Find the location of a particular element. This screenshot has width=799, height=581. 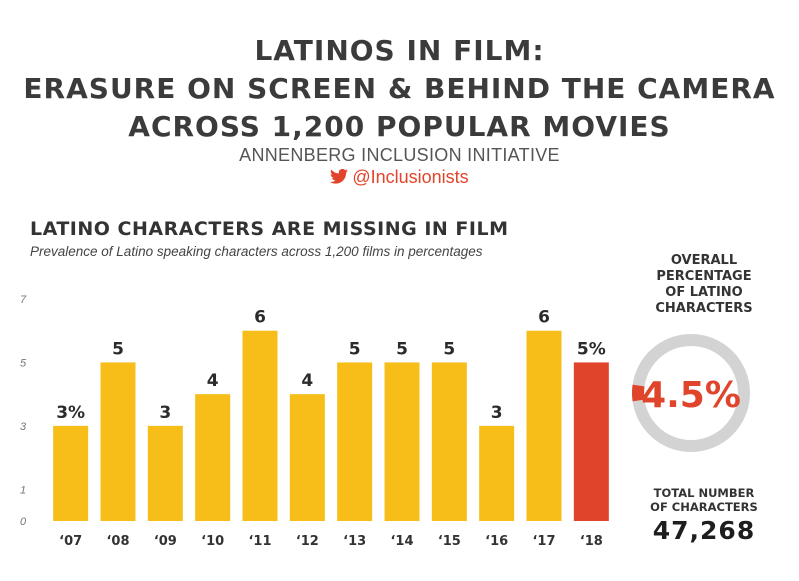

y-tick-label: 3 is located at coordinates (23, 427).